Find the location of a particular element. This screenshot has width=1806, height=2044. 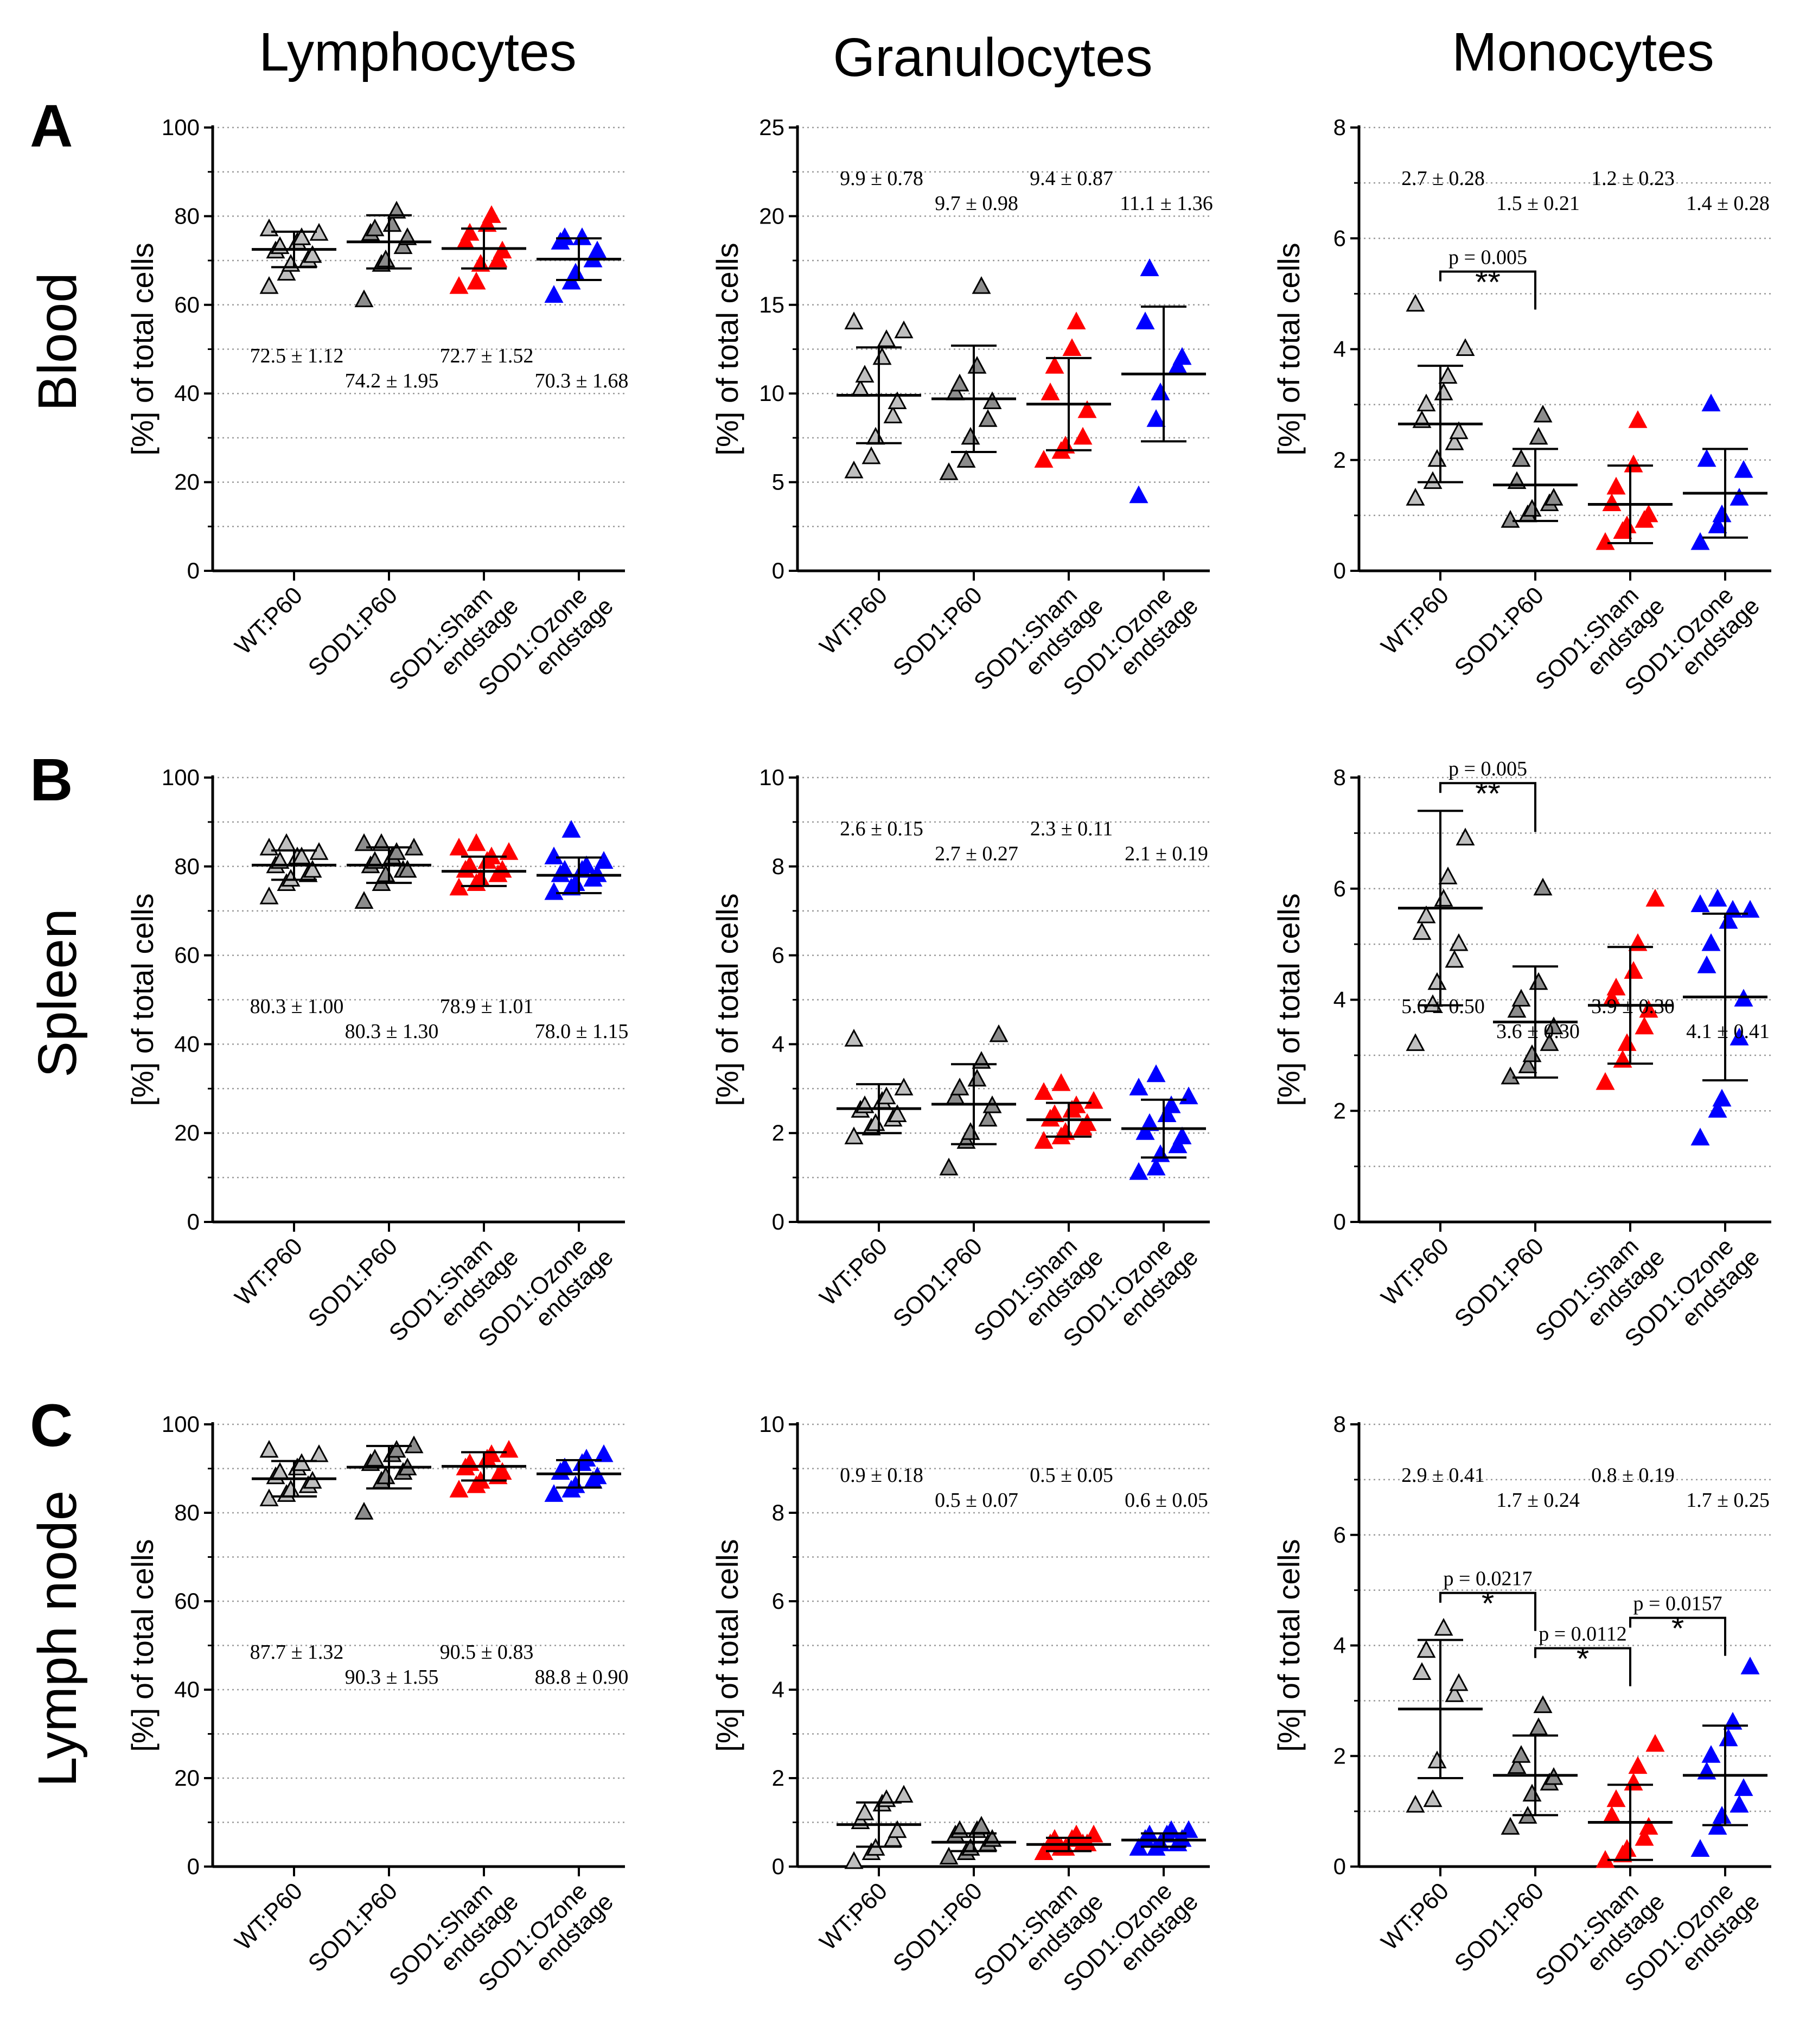

stat-label-sod1-ozone: 11.1 ± 1.36 is located at coordinates (1166, 203).